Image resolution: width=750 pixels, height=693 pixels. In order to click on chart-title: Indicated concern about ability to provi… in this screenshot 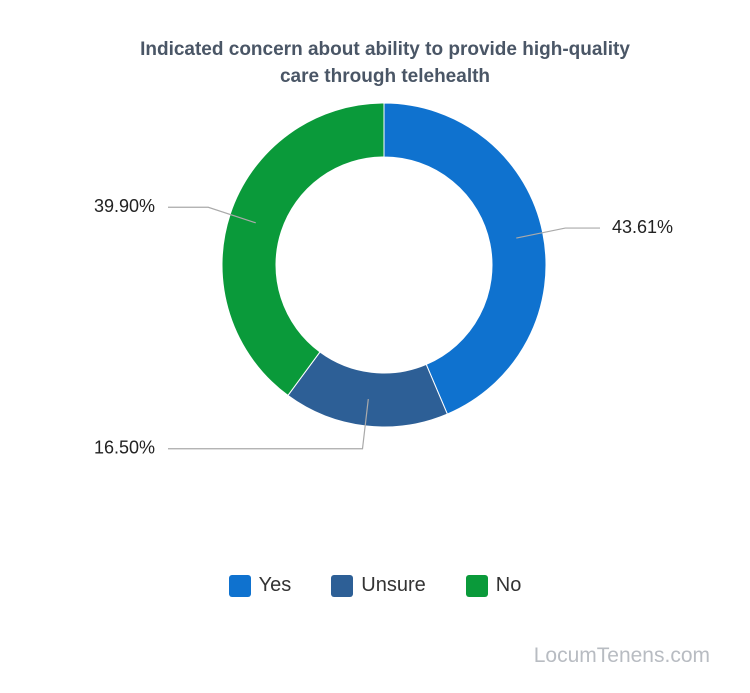, I will do `click(385, 63)`.